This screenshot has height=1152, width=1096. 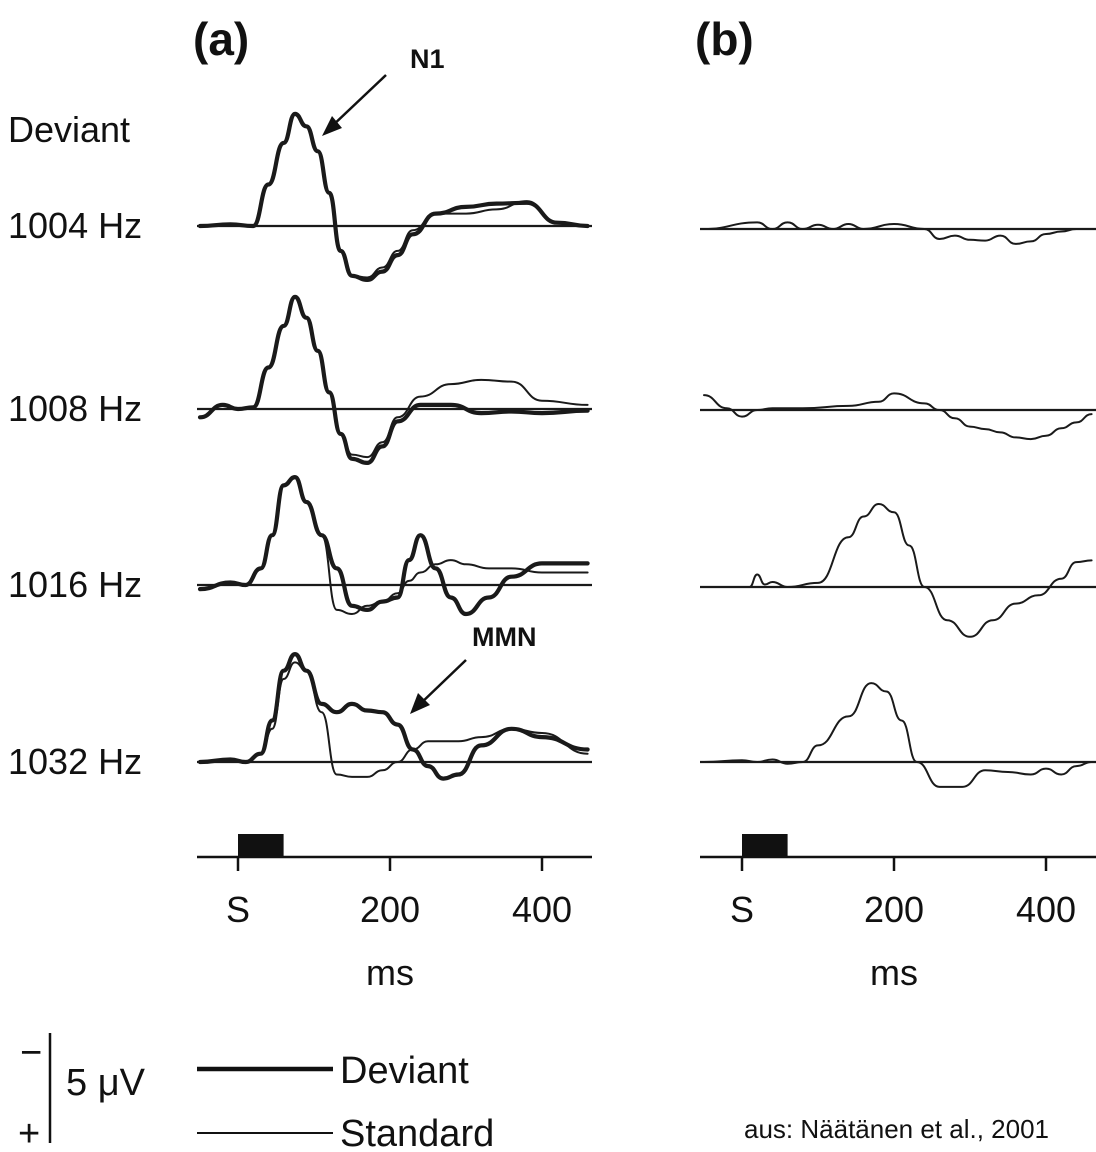 I want to click on row-a-1: 1008 Hz, so click(x=300, y=379).